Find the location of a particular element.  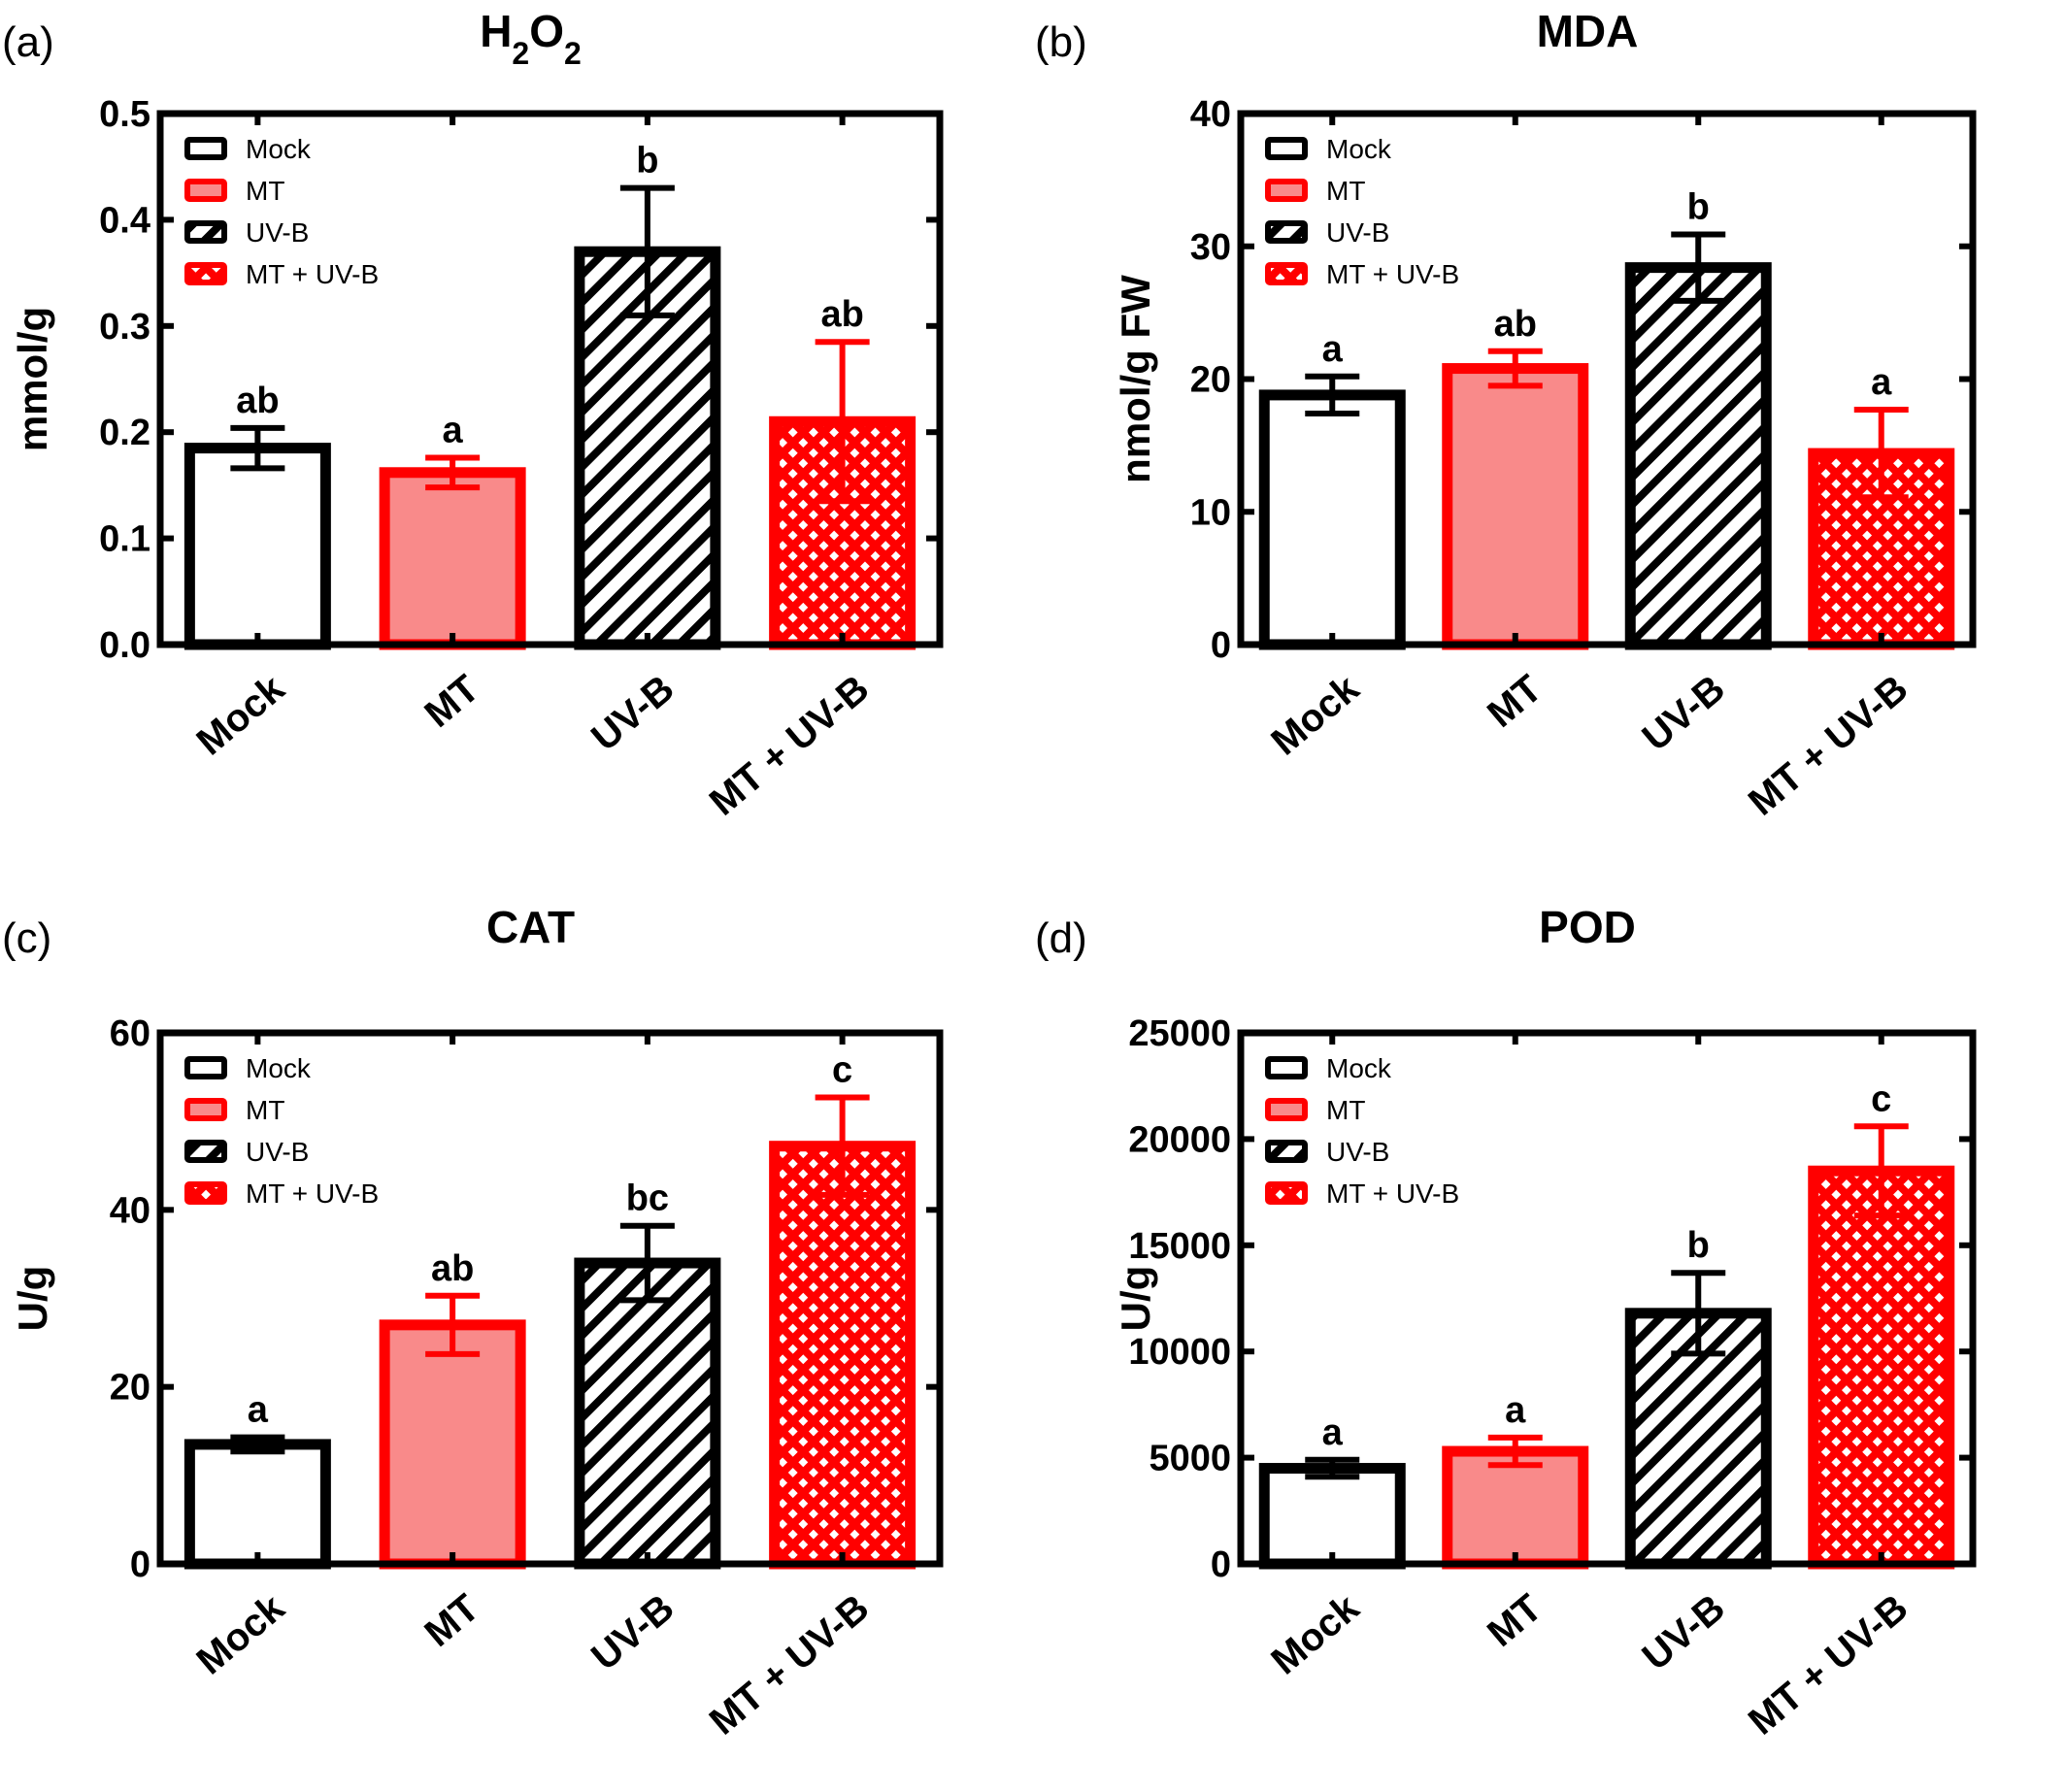

chart-title: CAT is located at coordinates (530, 927).